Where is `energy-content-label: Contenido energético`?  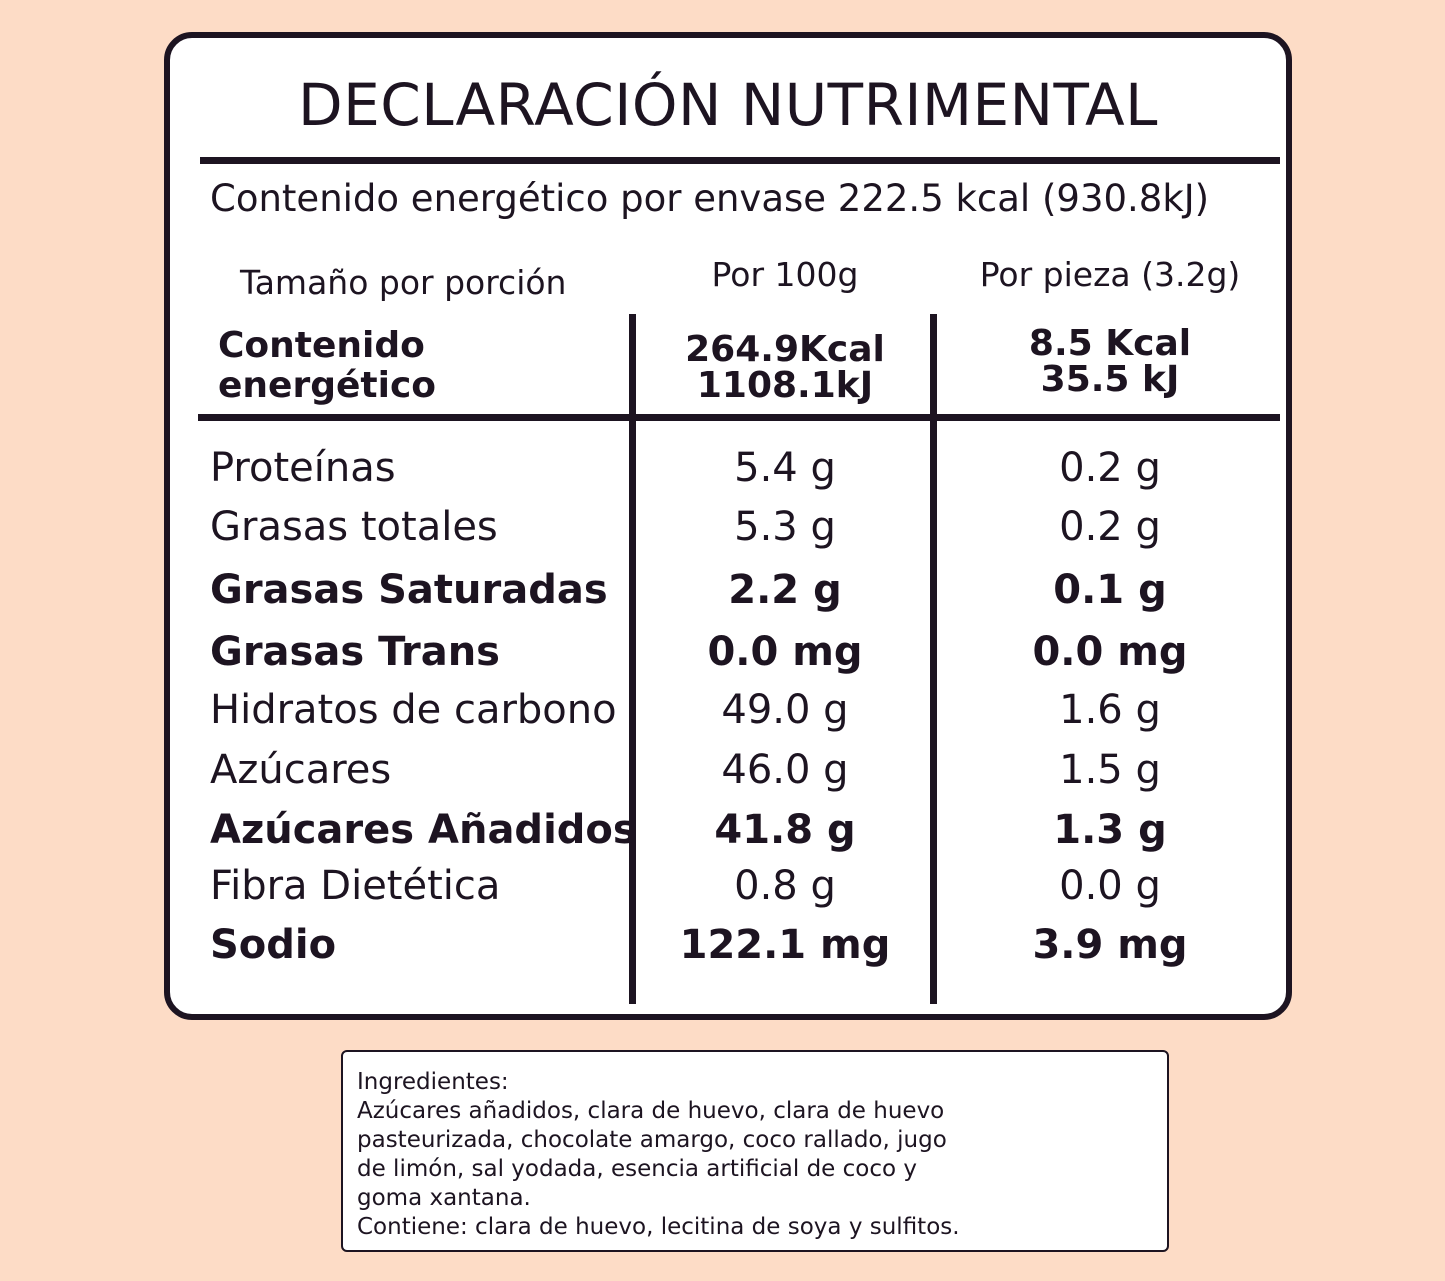
energy-content-label: Contenido energético is located at coordinates (327, 366).